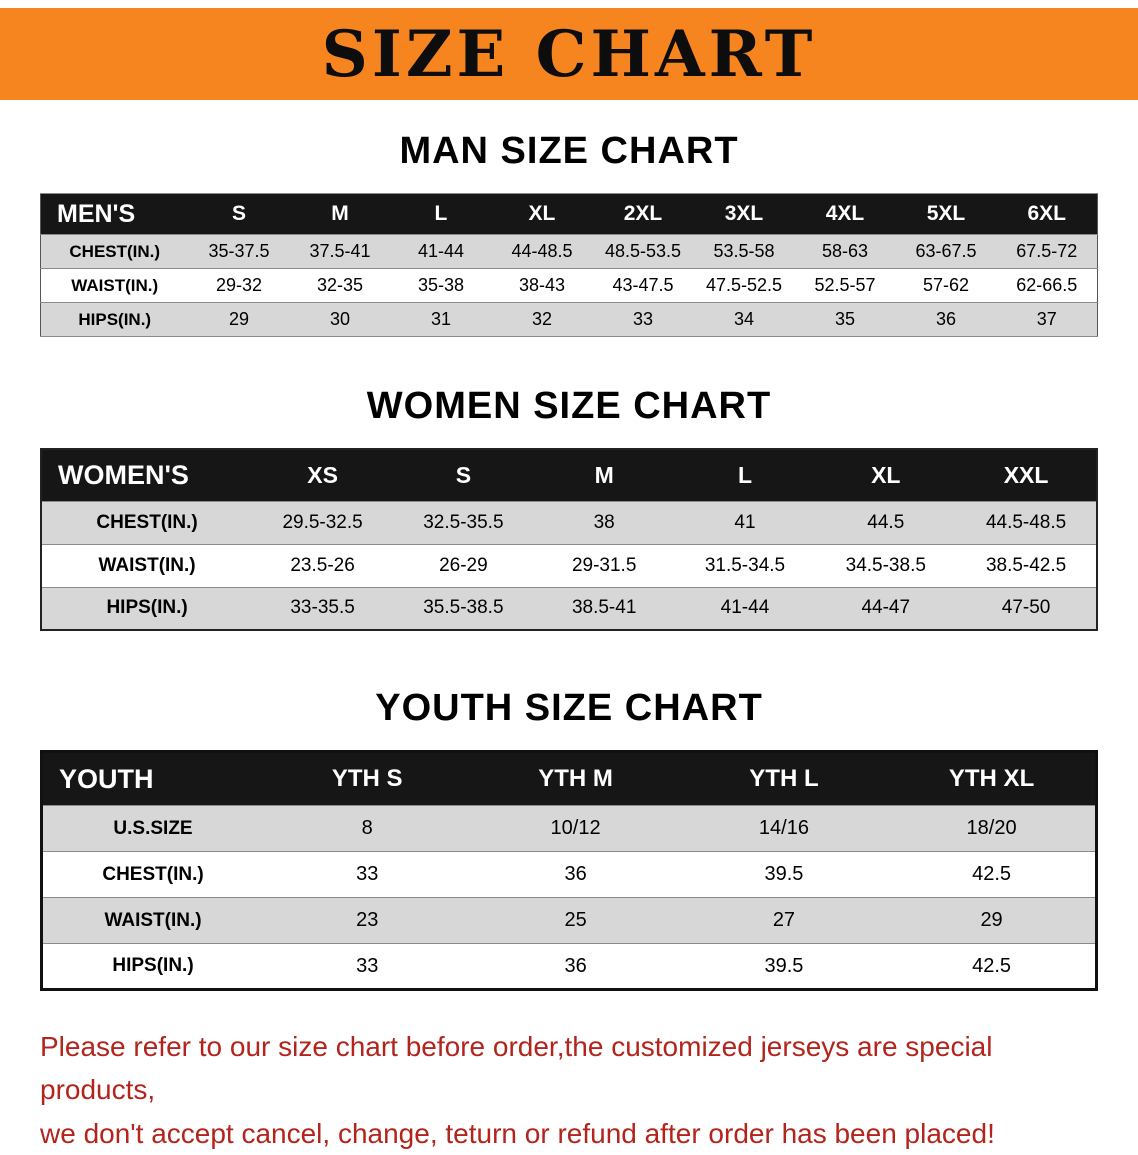 The width and height of the screenshot is (1138, 1155). I want to click on value-cell: 63-67.5, so click(946, 251).